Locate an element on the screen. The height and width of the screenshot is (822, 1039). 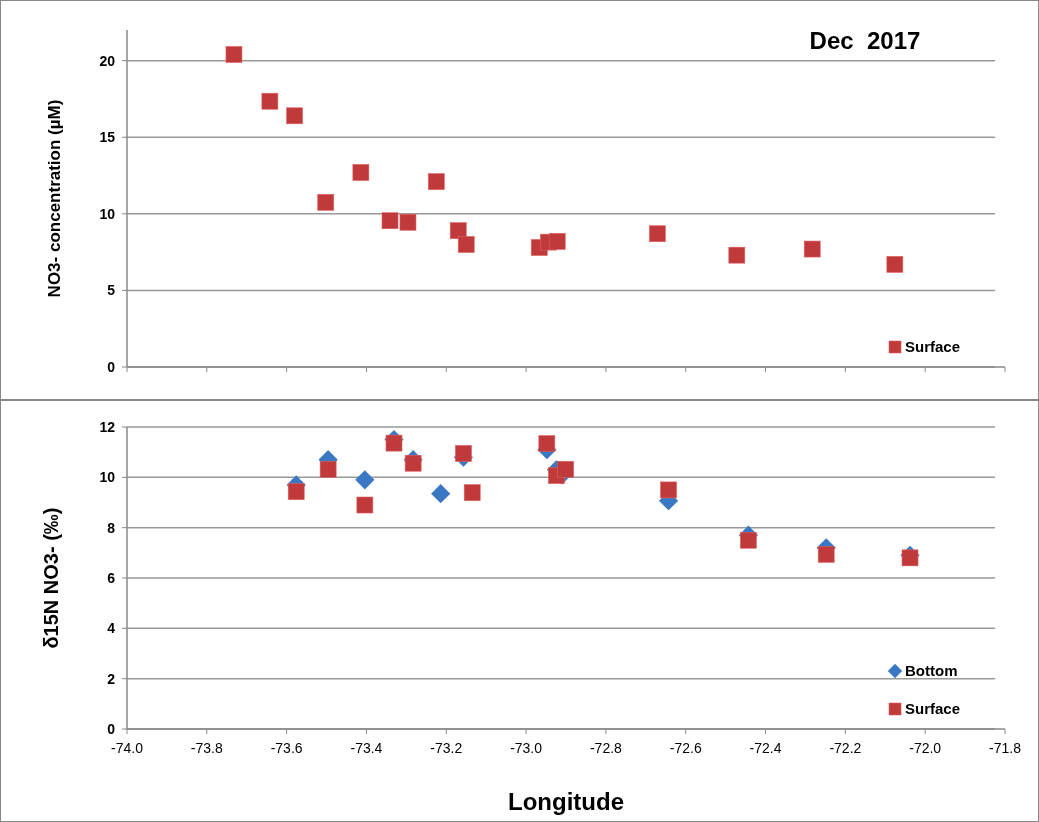
y-axis-title: δ15N NO3- (‰) is located at coordinates (51, 578).